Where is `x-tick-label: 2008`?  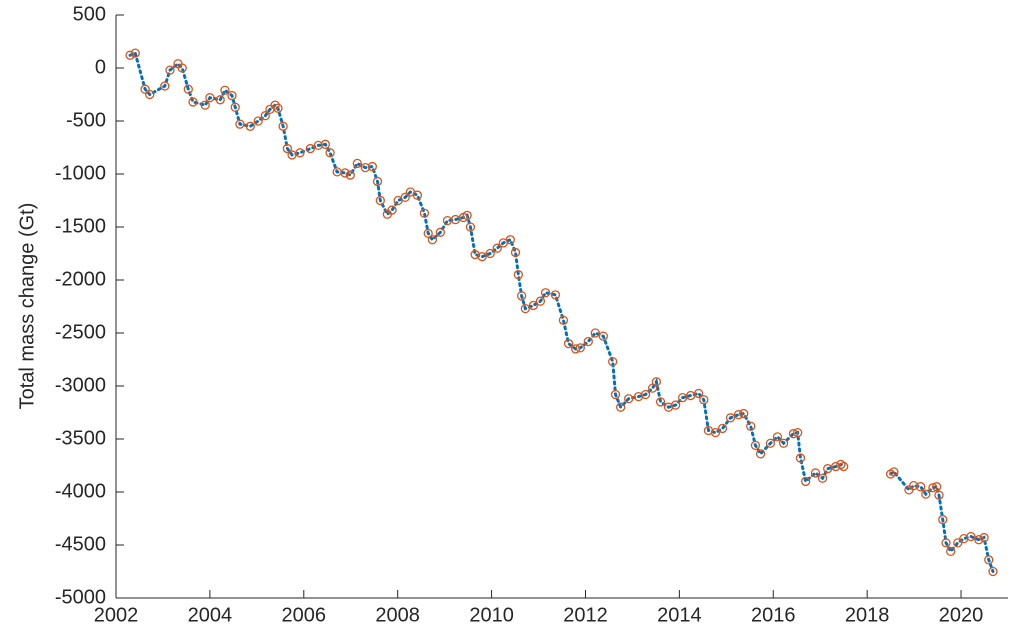 x-tick-label: 2008 is located at coordinates (397, 615).